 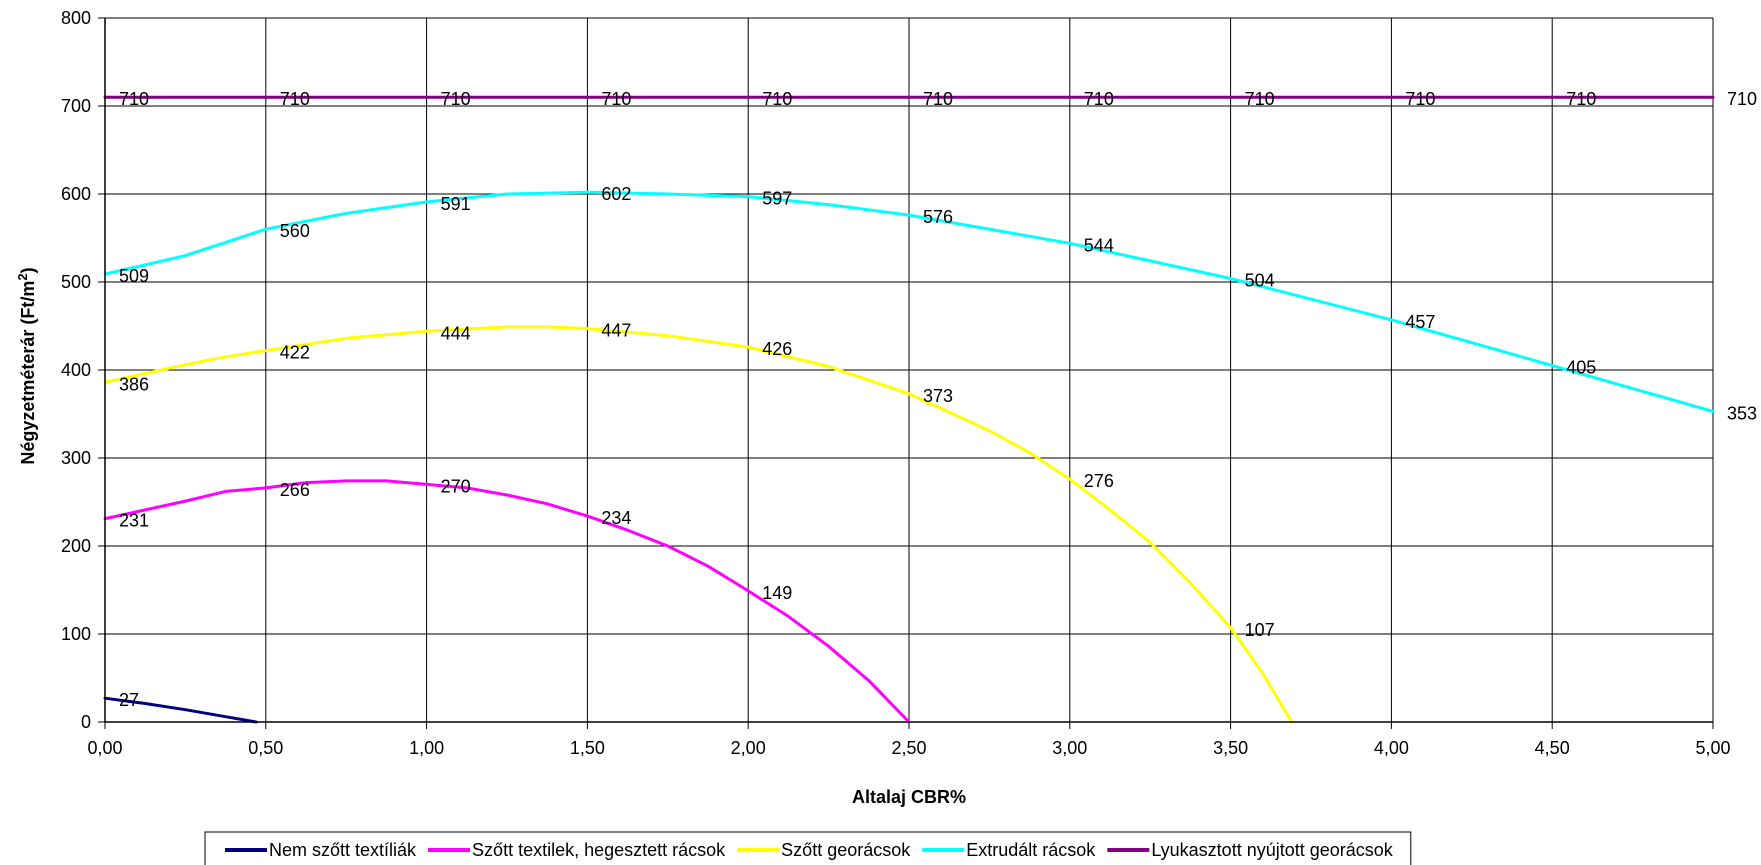 What do you see at coordinates (295, 353) in the screenshot?
I see `data-label: 422` at bounding box center [295, 353].